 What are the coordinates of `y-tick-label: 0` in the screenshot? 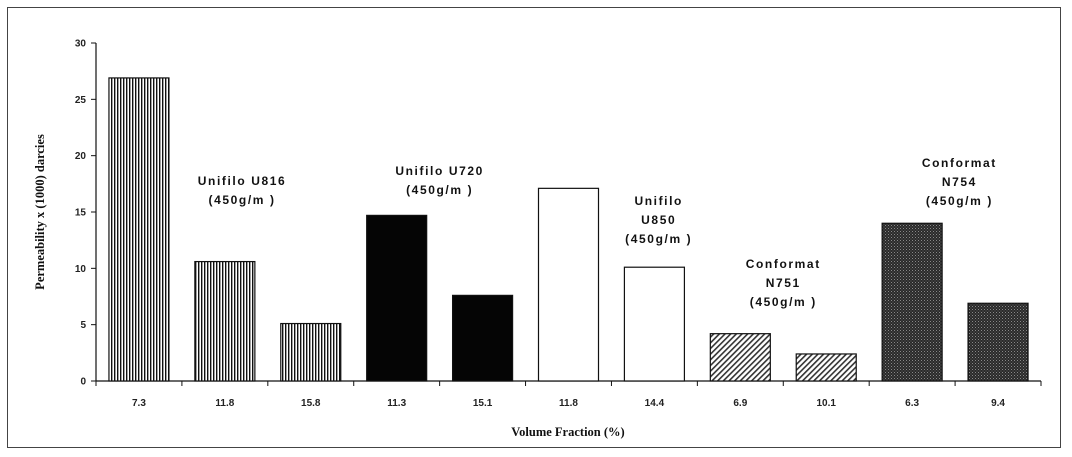 It's located at (83, 382).